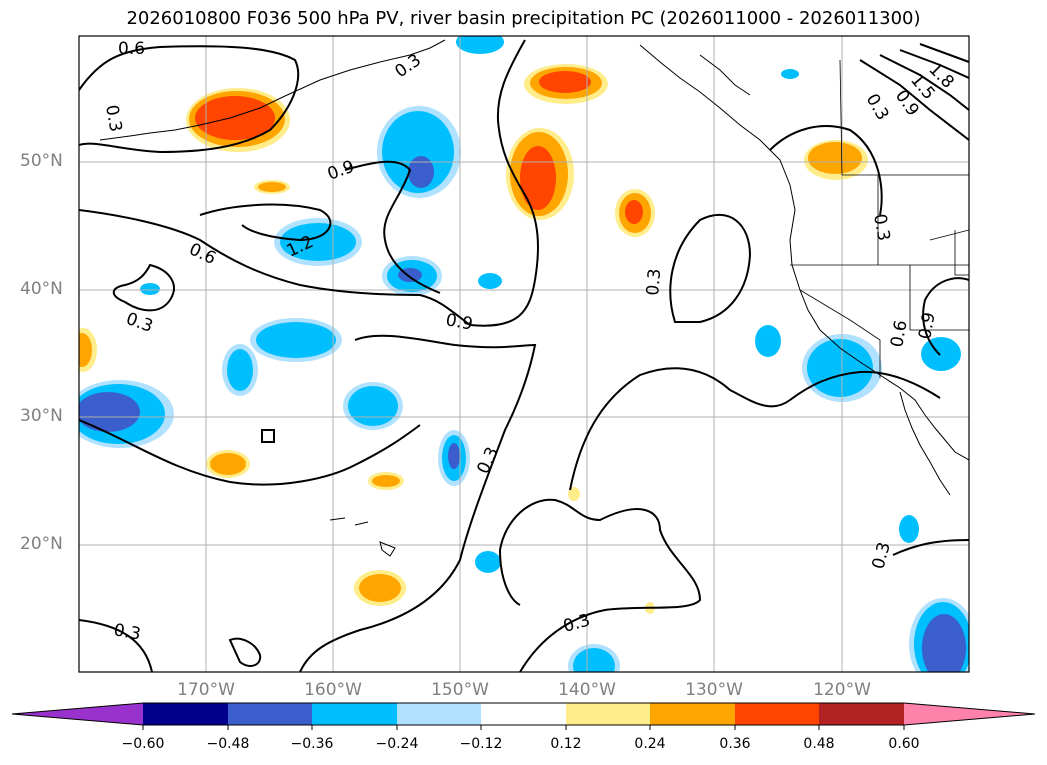  What do you see at coordinates (650, 744) in the screenshot?
I see `colorbar-tick-label: 0.24` at bounding box center [650, 744].